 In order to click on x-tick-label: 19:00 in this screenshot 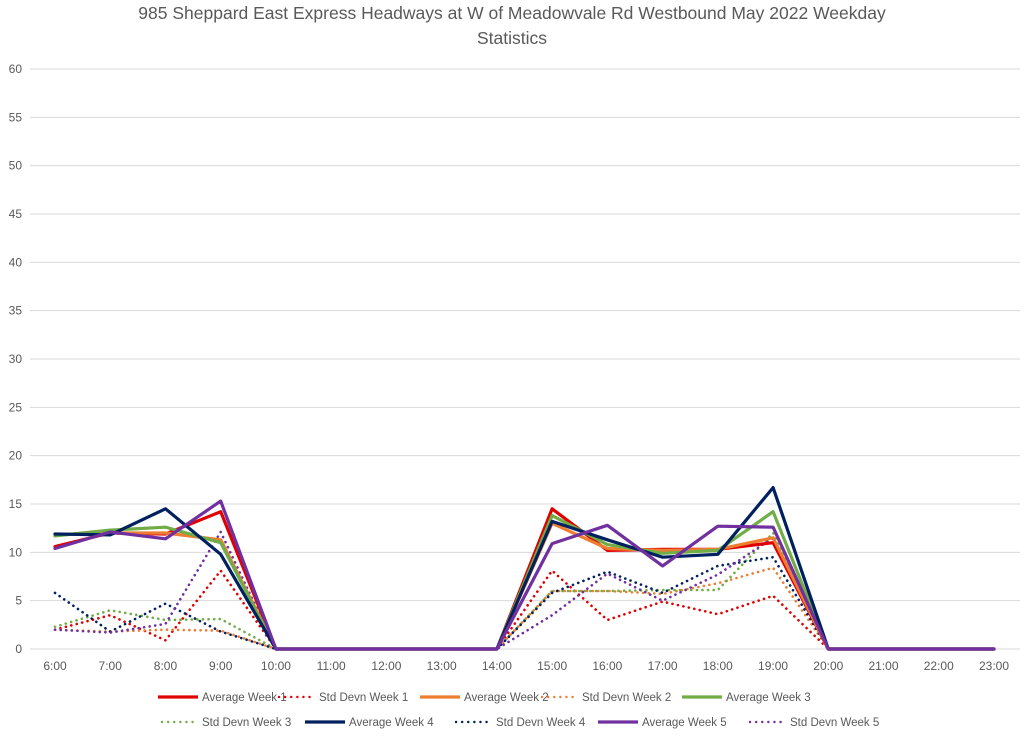, I will do `click(773, 666)`.